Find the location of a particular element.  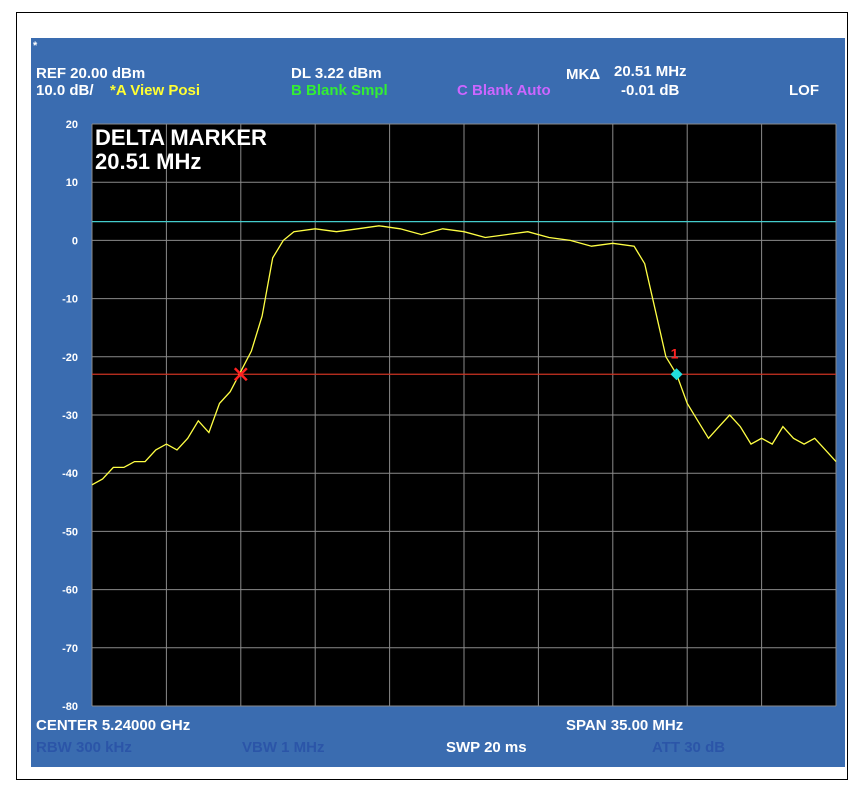

sweep-time: SWP 20 ms is located at coordinates (486, 747).